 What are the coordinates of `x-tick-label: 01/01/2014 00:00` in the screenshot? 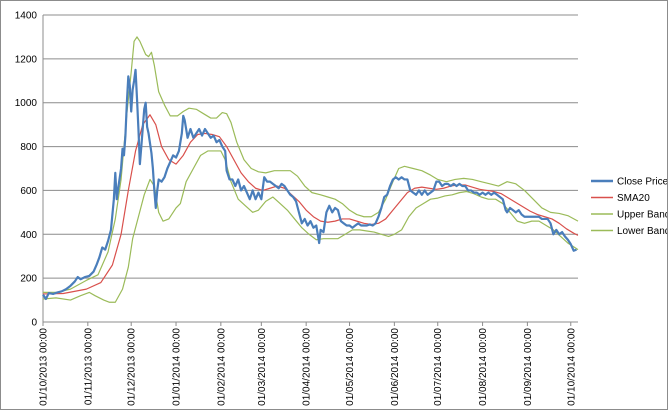 It's located at (177, 367).